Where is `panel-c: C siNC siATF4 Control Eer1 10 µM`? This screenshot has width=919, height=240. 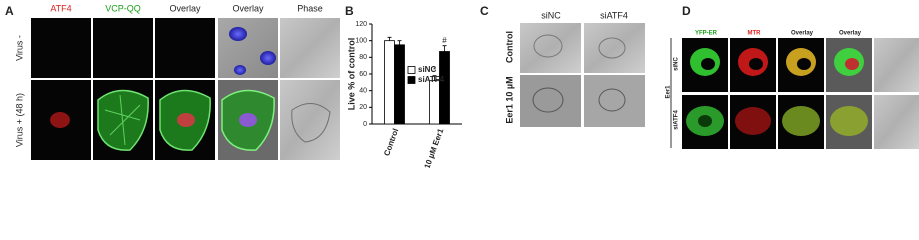
panel-c: C siNC siATF4 Control Eer1 10 µM is located at coordinates (562, 65).